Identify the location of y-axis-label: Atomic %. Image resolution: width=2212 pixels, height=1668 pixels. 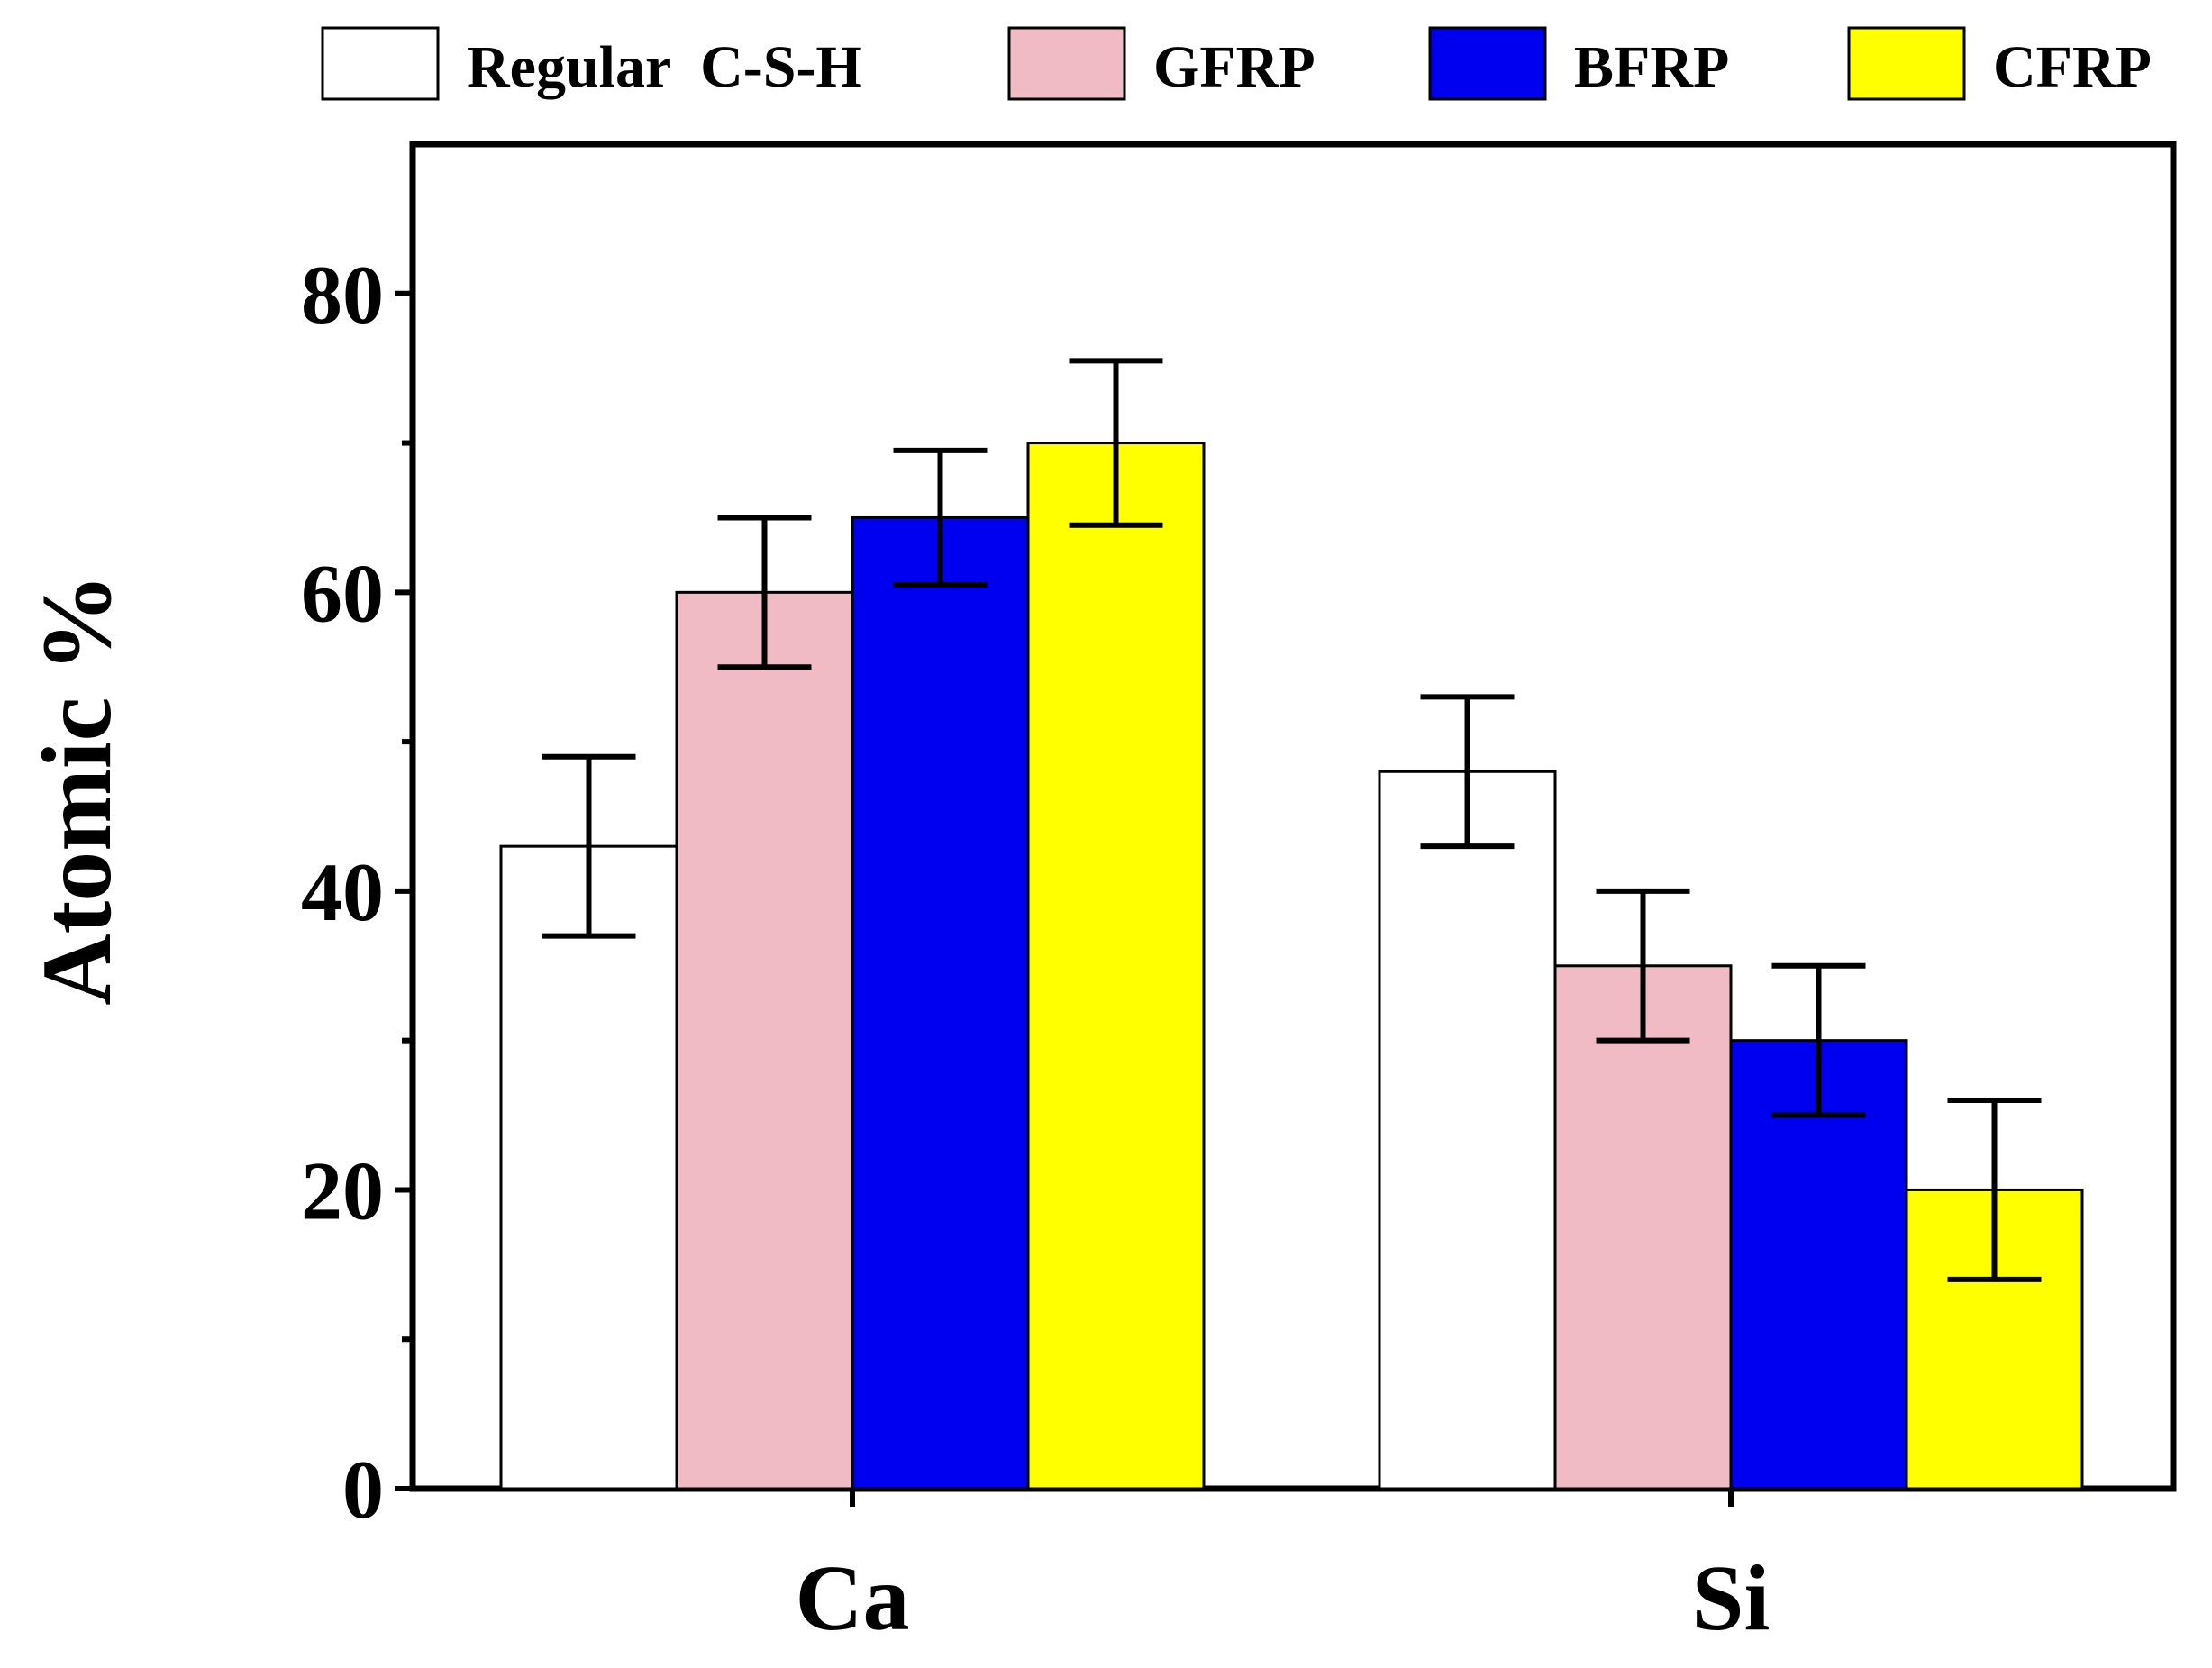
(77, 789).